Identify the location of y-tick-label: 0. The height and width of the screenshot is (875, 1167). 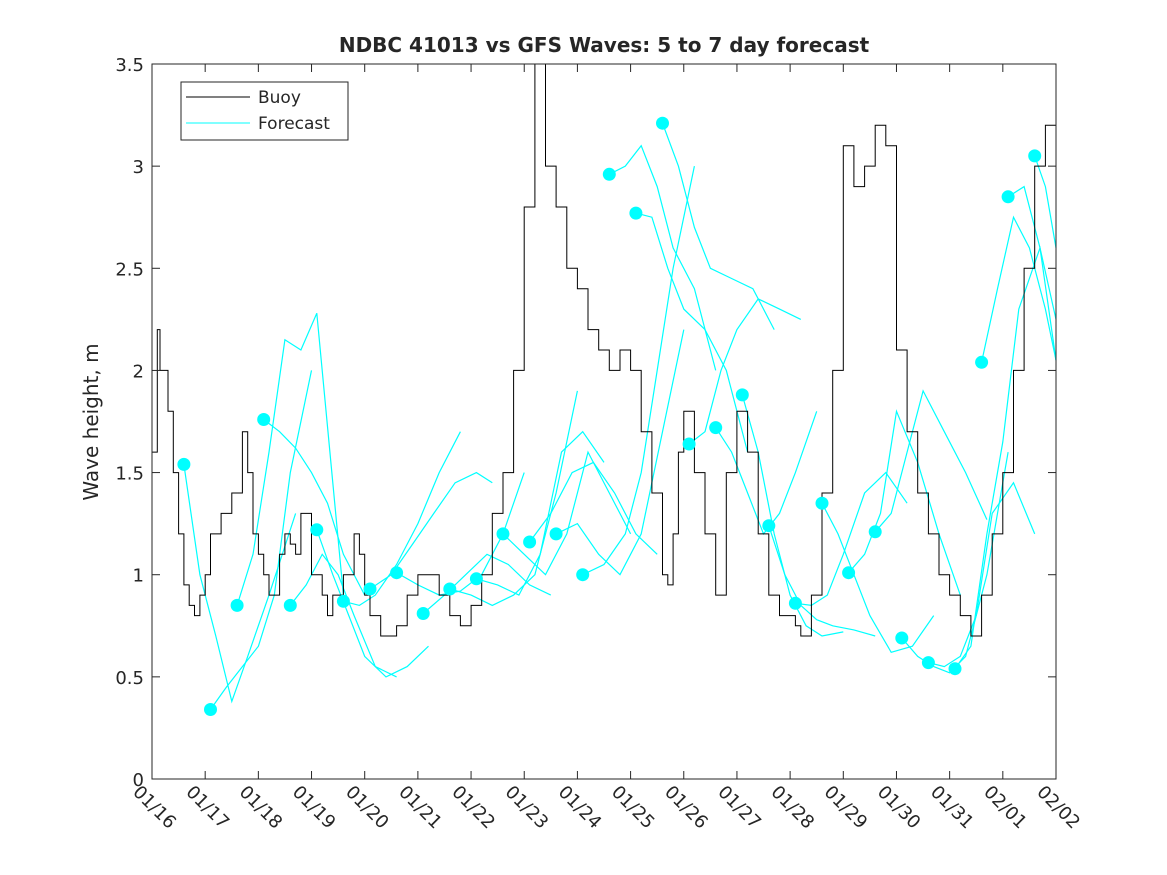
(138, 780).